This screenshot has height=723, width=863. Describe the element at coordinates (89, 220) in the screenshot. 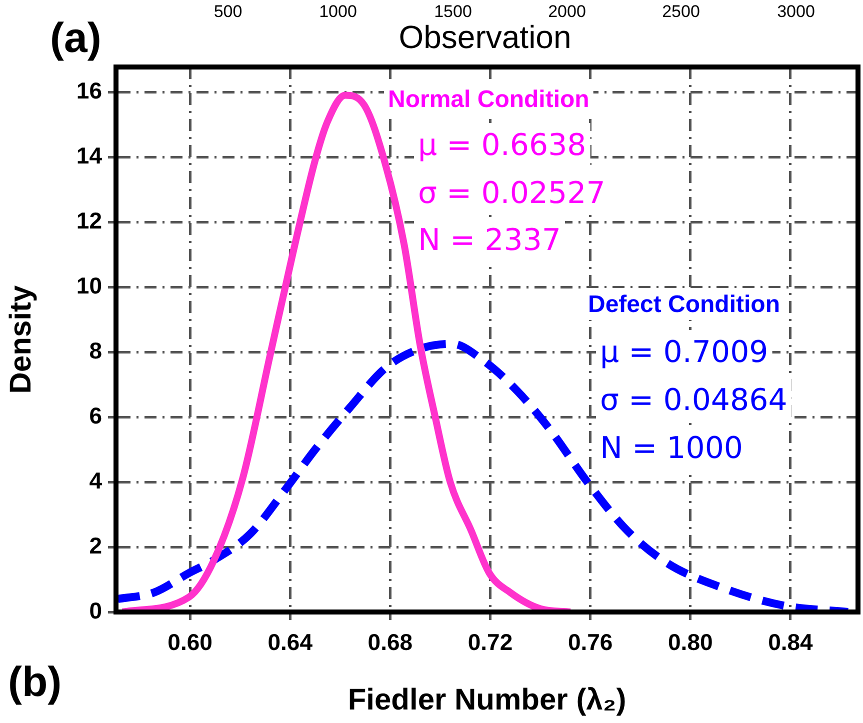

I see `y-tick-label: 12` at that location.